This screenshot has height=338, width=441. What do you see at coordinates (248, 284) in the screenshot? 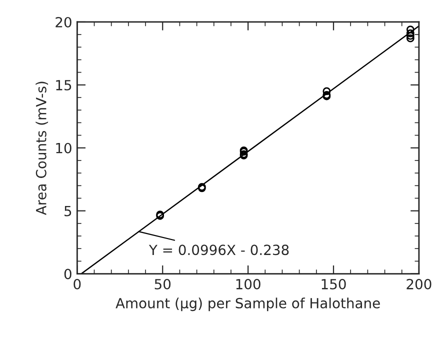
I see `x-tick-label: 100` at bounding box center [248, 284].